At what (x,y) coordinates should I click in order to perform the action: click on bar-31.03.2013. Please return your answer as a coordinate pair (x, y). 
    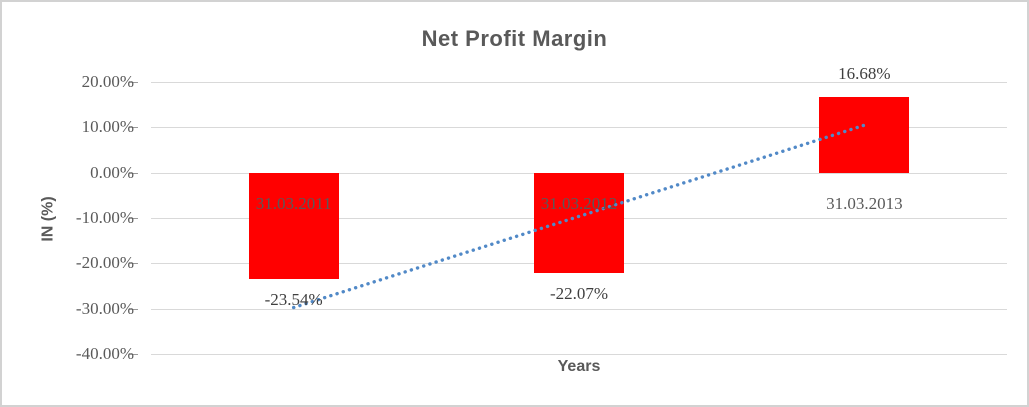
    Looking at the image, I should click on (864, 135).